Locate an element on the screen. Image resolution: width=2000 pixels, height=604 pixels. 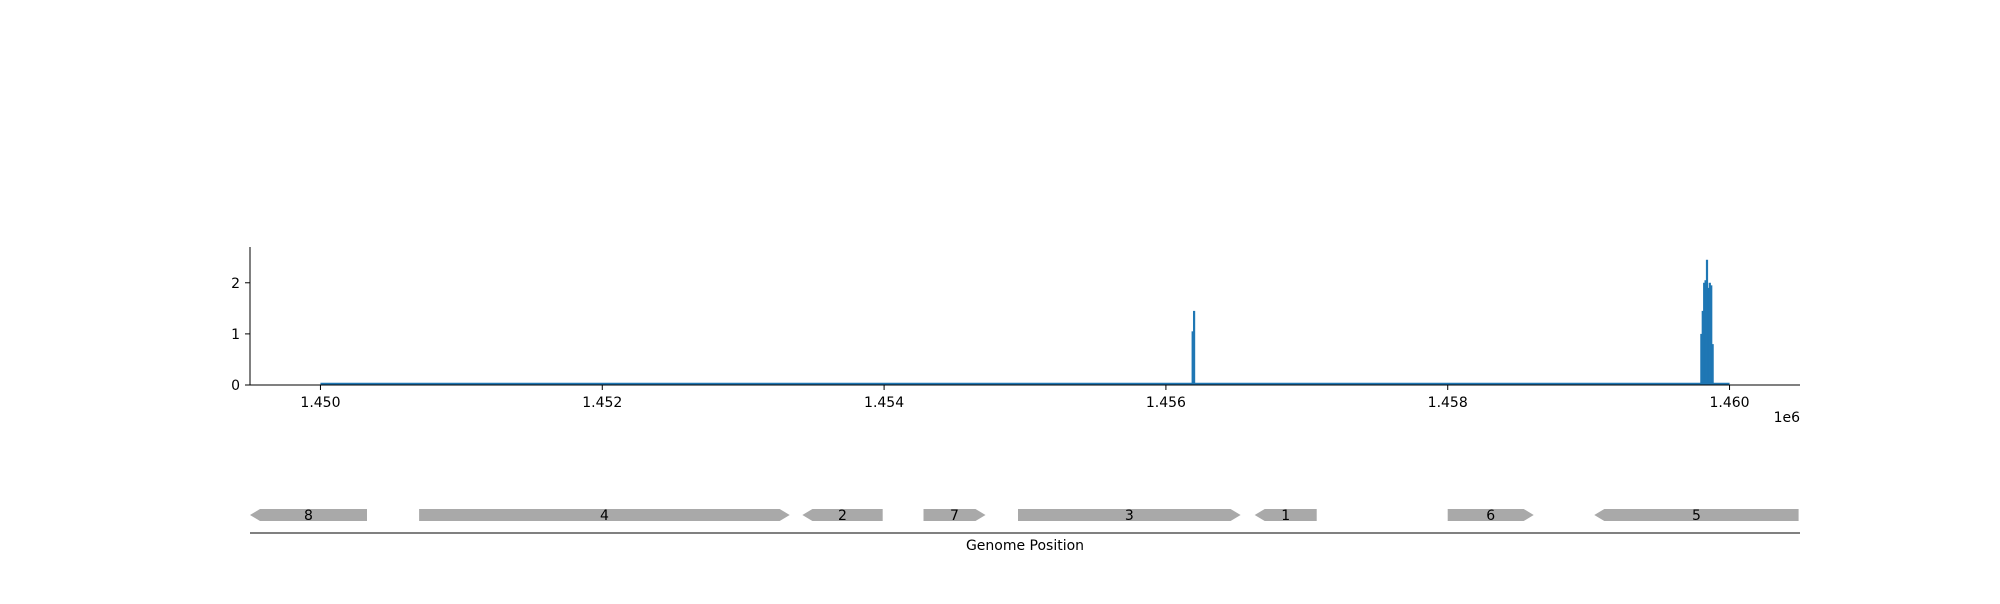
gene-label: 8 is located at coordinates (308, 516).